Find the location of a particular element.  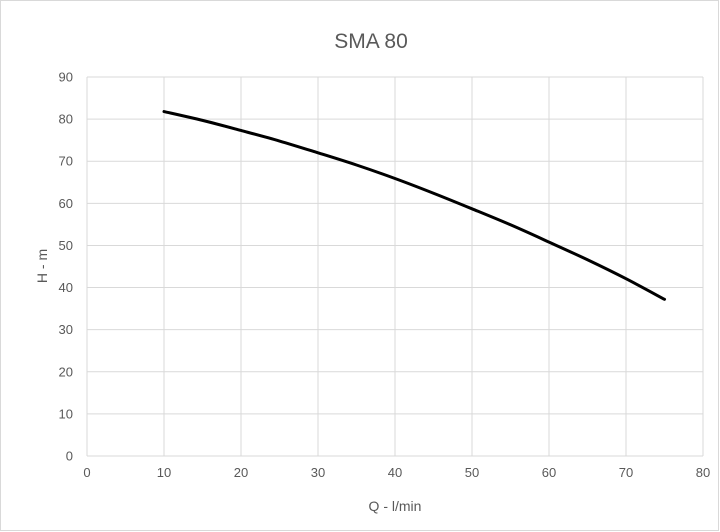

x-tick-label: 80 is located at coordinates (703, 472).